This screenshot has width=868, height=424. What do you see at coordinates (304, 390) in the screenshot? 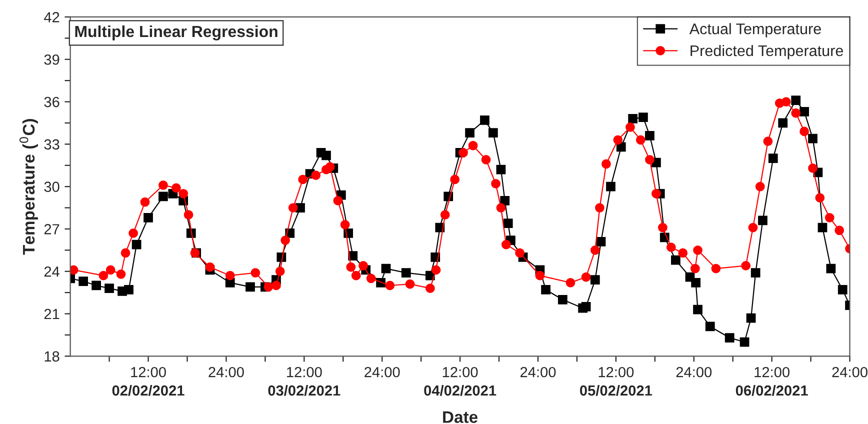
I see `text: 03/02/2021` at bounding box center [304, 390].